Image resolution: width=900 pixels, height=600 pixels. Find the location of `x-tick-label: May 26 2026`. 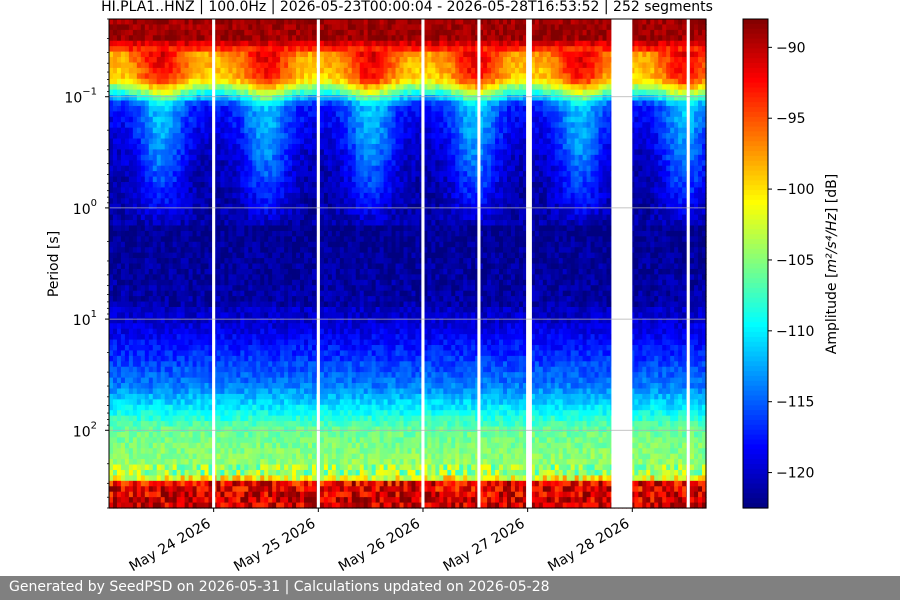

x-tick-label: May 26 2026 is located at coordinates (379, 546).